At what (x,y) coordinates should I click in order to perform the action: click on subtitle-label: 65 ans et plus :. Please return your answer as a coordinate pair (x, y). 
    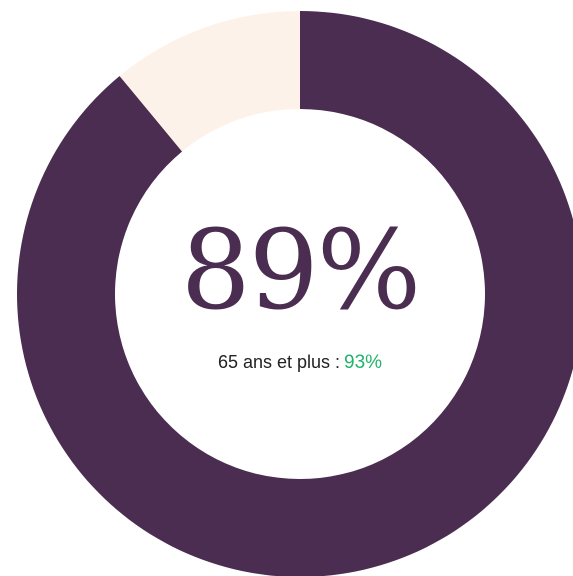
    Looking at the image, I should click on (279, 362).